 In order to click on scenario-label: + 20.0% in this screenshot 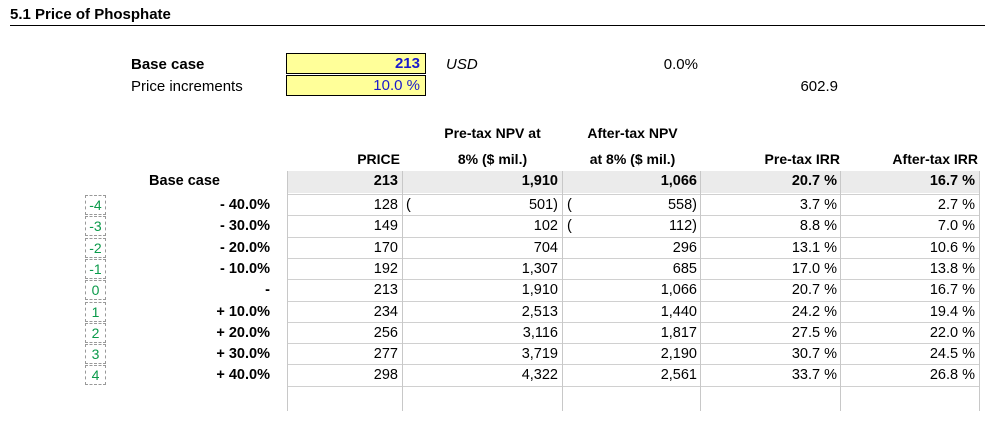, I will do `click(243, 333)`.